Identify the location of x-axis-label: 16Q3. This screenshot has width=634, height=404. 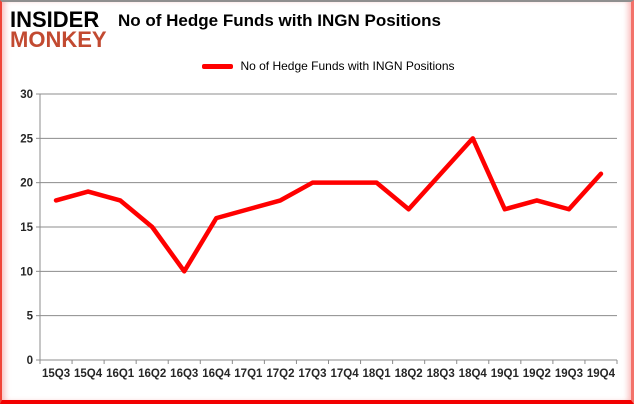
(184, 374).